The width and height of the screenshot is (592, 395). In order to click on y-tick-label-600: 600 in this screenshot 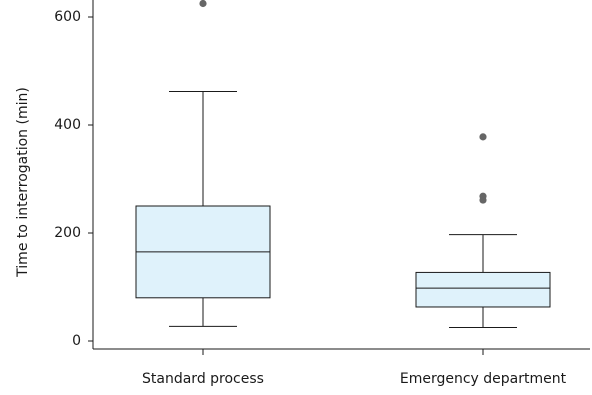, I will do `click(67, 17)`.